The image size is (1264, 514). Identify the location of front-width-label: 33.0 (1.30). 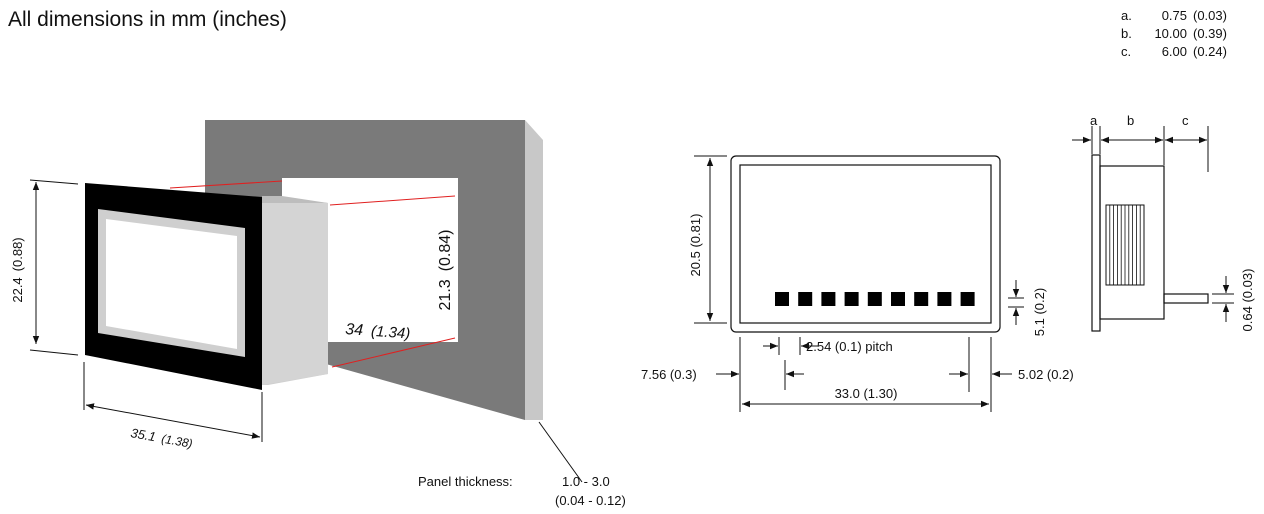
(866, 393).